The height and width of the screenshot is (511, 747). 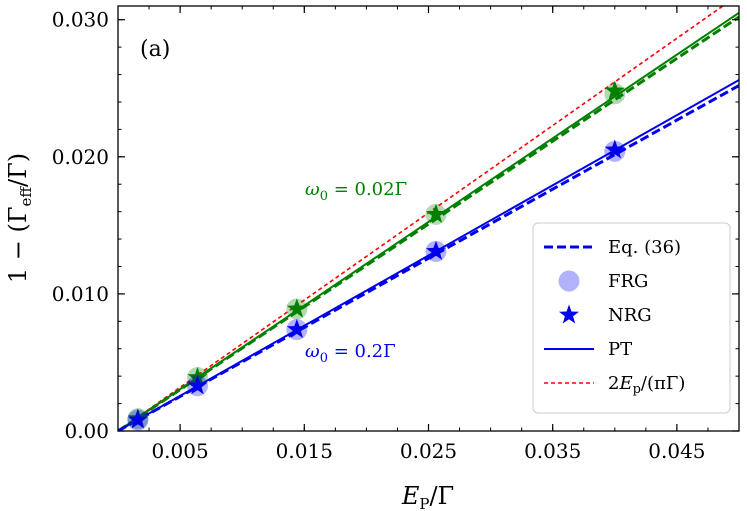 I want to click on legend-label-nrg: NRG, so click(x=630, y=315).